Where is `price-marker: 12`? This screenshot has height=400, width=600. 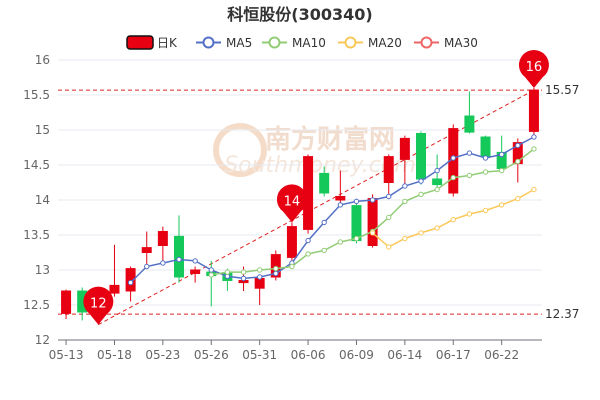 price-marker: 12 is located at coordinates (98, 305).